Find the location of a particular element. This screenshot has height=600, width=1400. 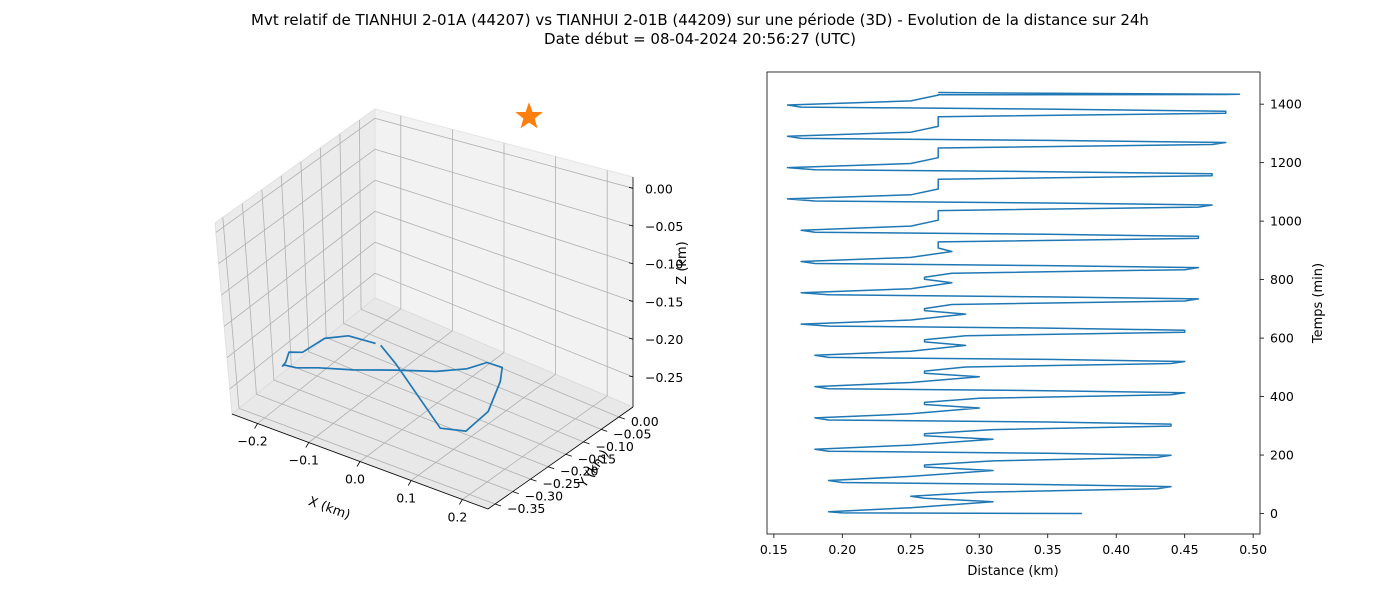

x-tick-label: 0.45 is located at coordinates (1185, 549).